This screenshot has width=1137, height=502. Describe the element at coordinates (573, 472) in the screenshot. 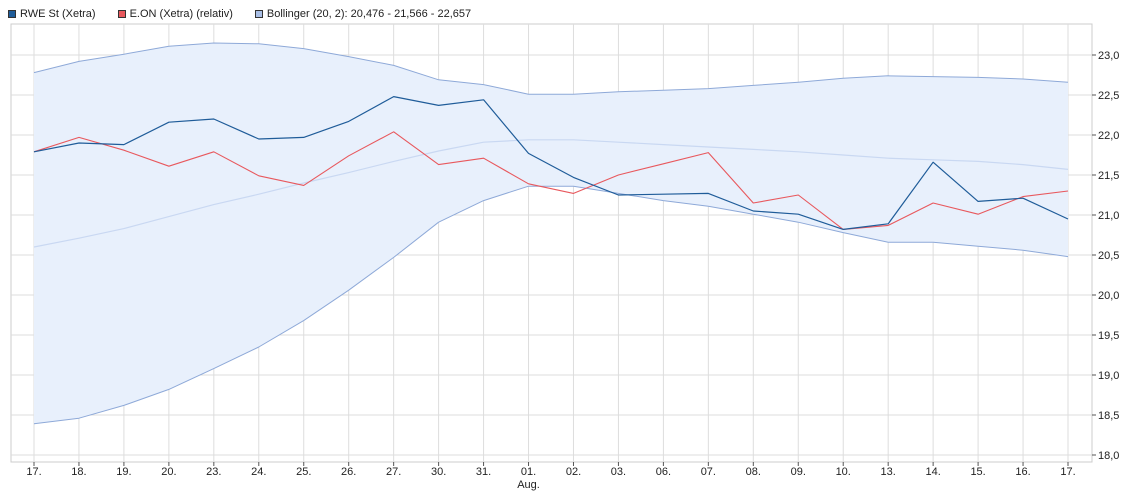

I see `x-tick-label: 02.` at that location.